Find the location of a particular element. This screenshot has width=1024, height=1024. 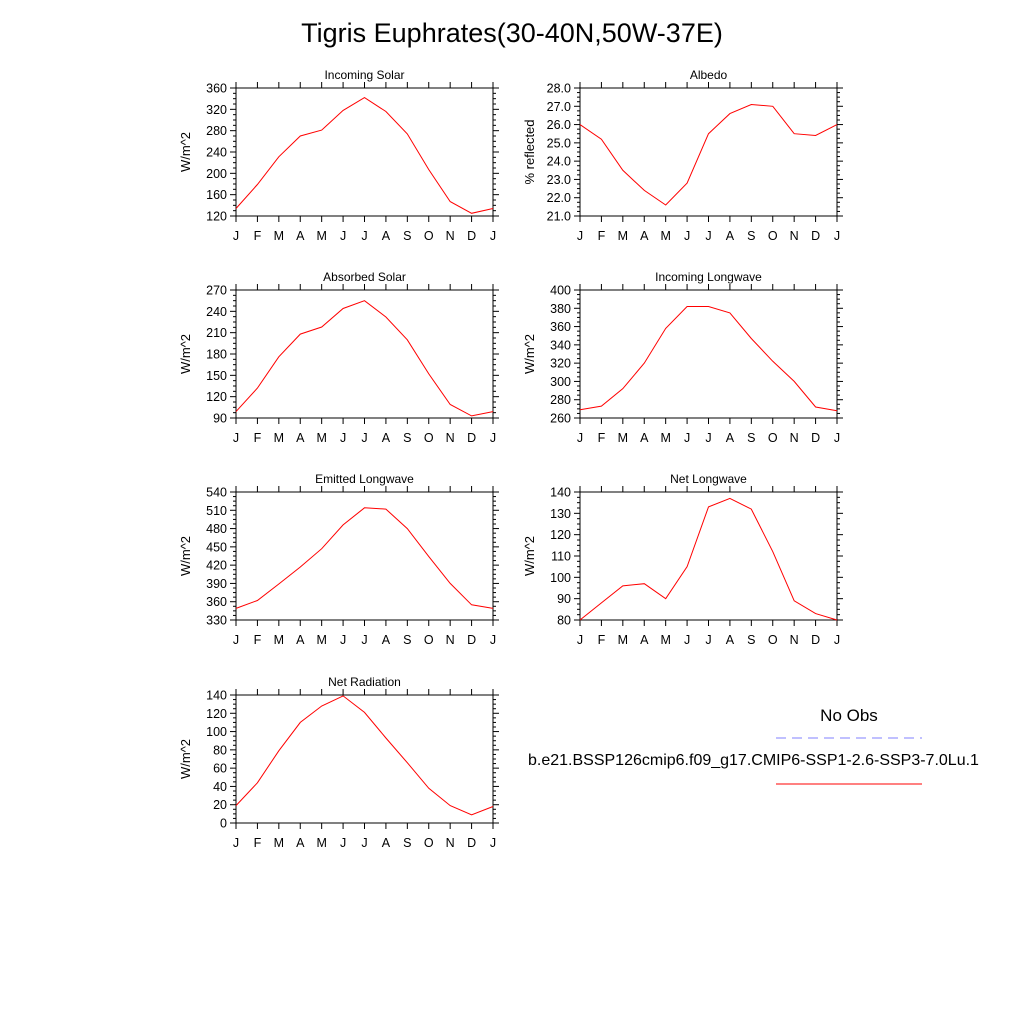

chart-title: Net Longwave is located at coordinates (708, 479).